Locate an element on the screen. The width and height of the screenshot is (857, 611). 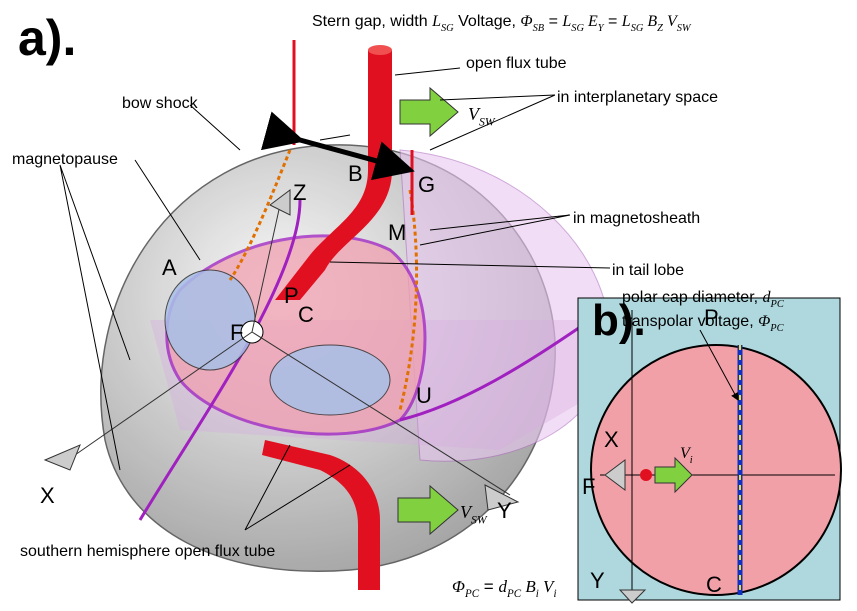
point-label: M is located at coordinates (397, 232).